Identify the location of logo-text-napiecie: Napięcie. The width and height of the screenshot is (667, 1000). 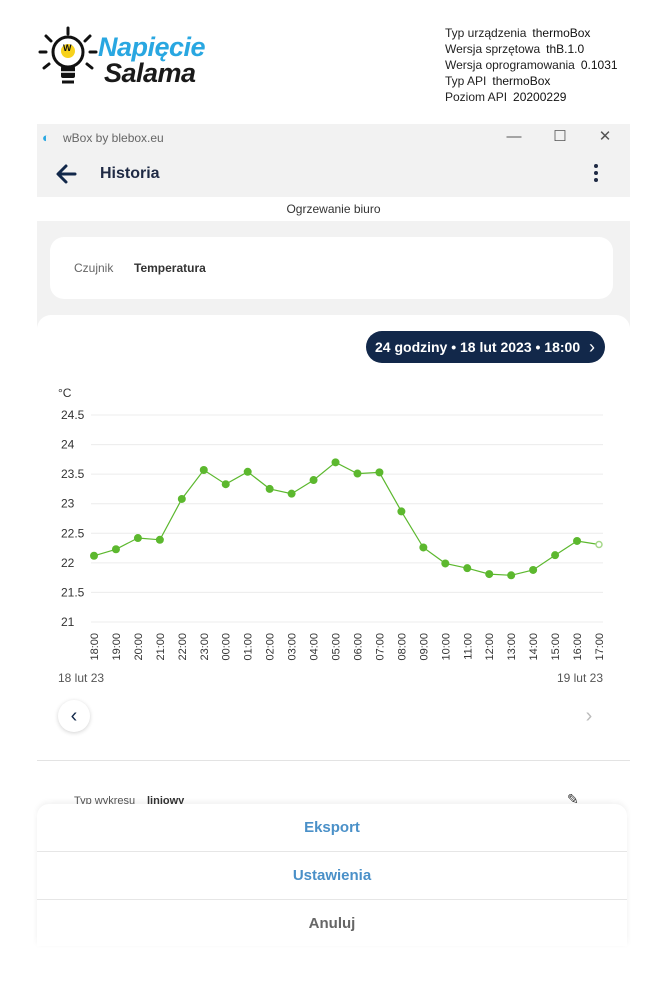
(152, 47).